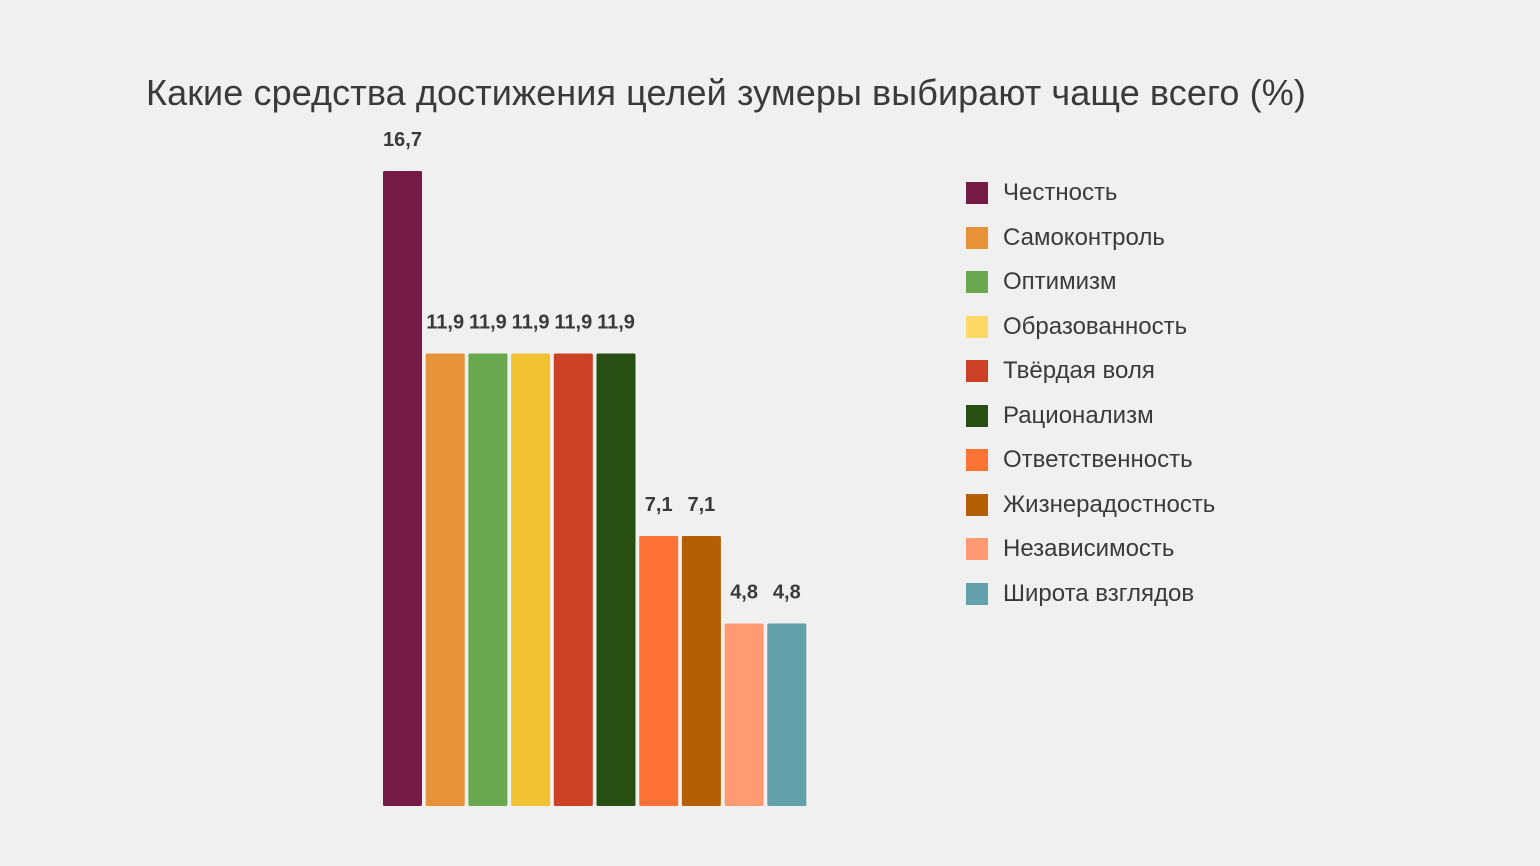  I want to click on legend-label: Ответственность, so click(1098, 460).